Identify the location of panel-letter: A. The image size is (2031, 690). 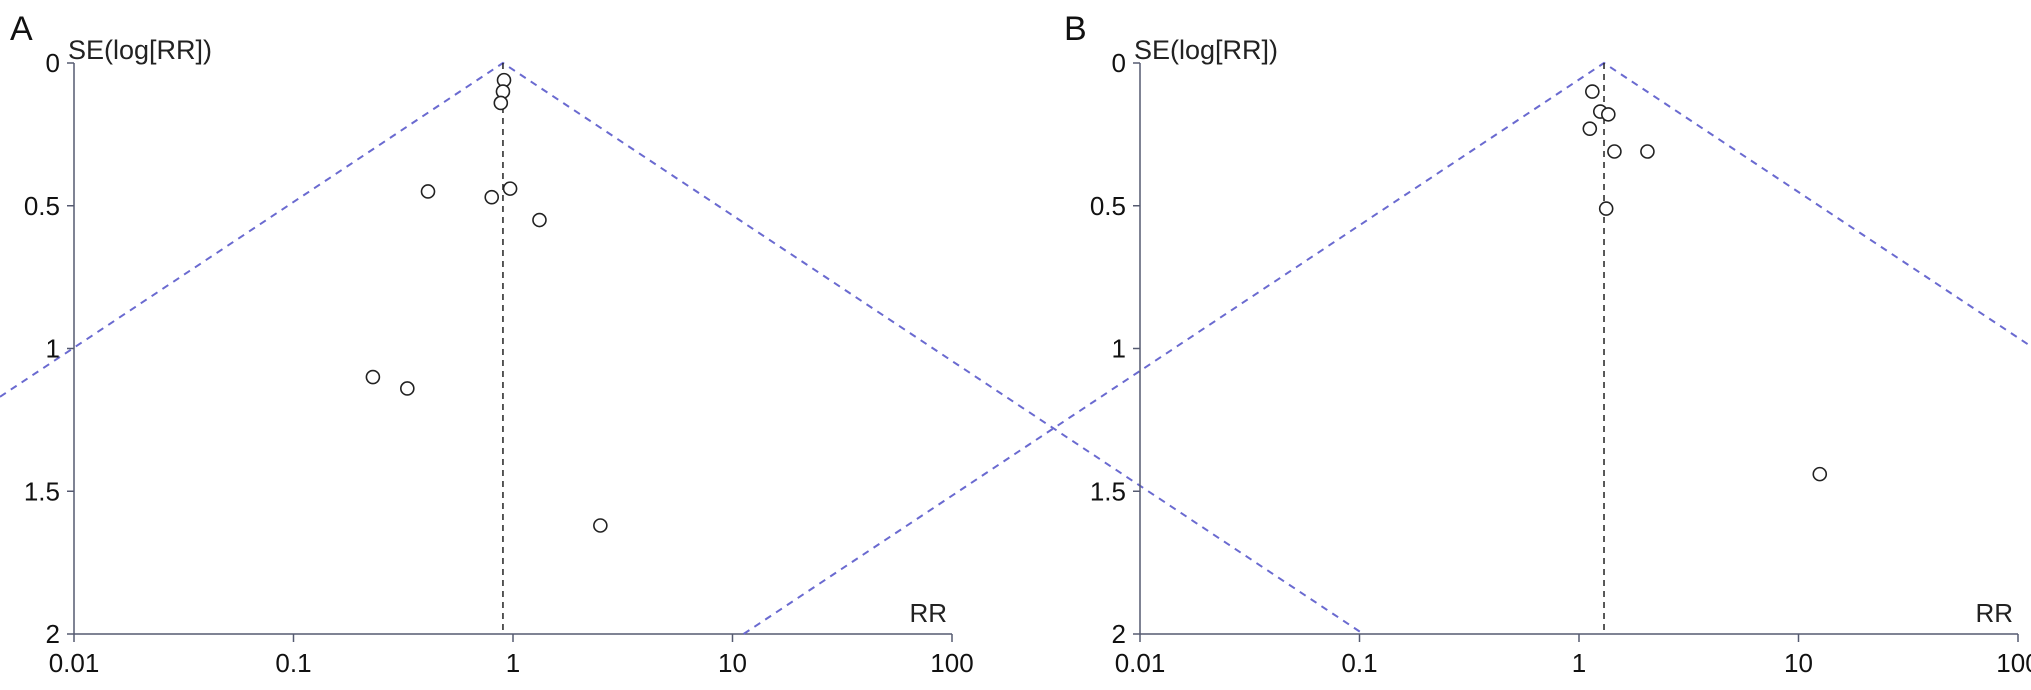
(21, 29).